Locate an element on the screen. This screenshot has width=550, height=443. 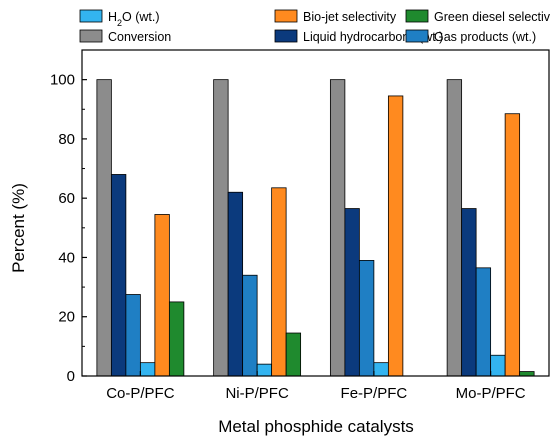
x-tick-label: Fe-P/PFC is located at coordinates (374, 393).